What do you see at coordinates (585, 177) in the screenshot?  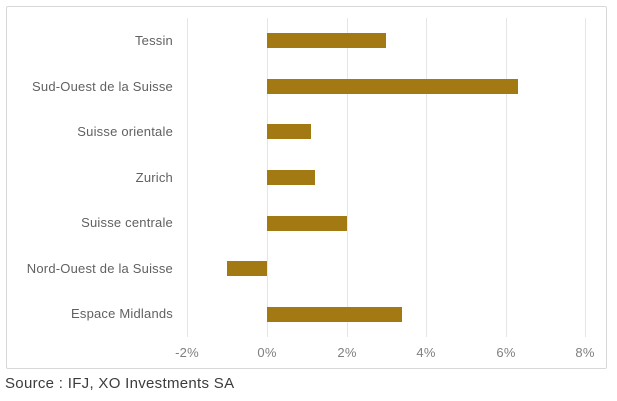 I see `gridline-8%` at bounding box center [585, 177].